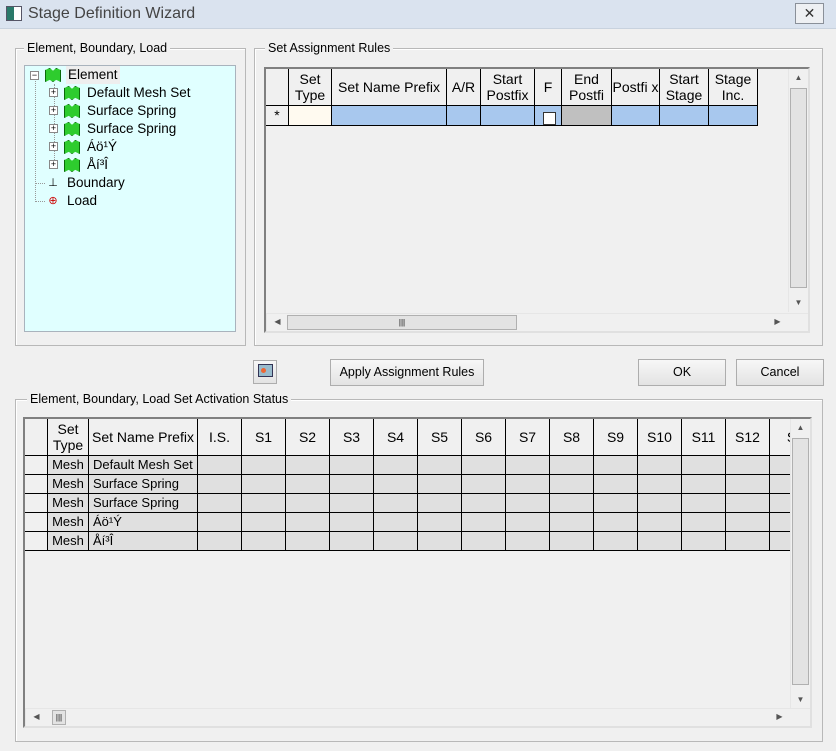 The image size is (836, 751). What do you see at coordinates (396, 437) in the screenshot?
I see `column-header: S4` at bounding box center [396, 437].